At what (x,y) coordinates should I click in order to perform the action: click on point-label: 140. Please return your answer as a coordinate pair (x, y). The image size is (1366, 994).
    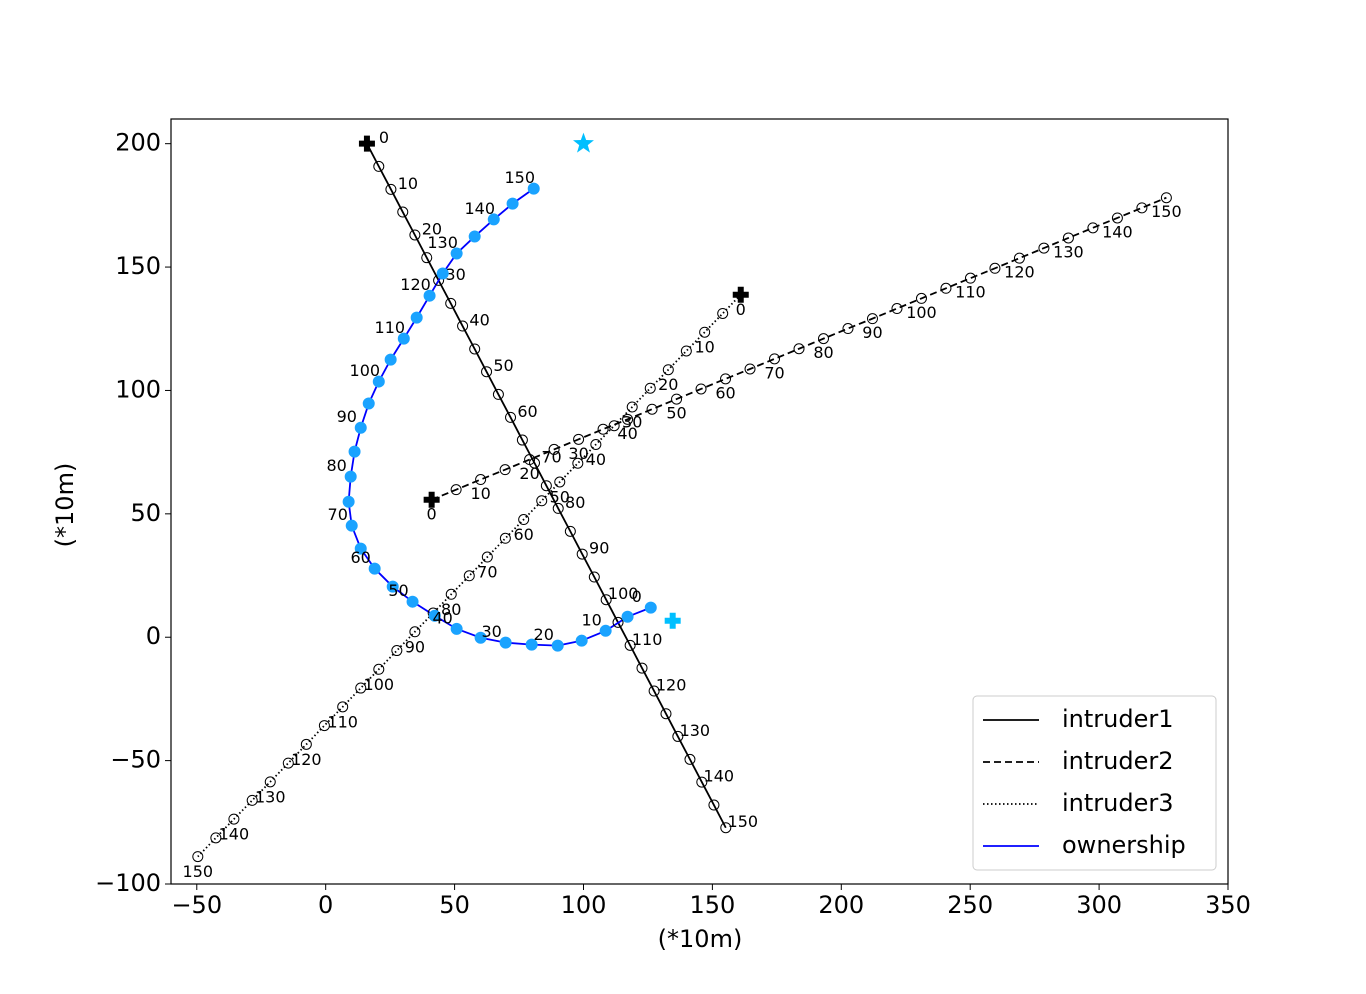
    Looking at the image, I should click on (1117, 231).